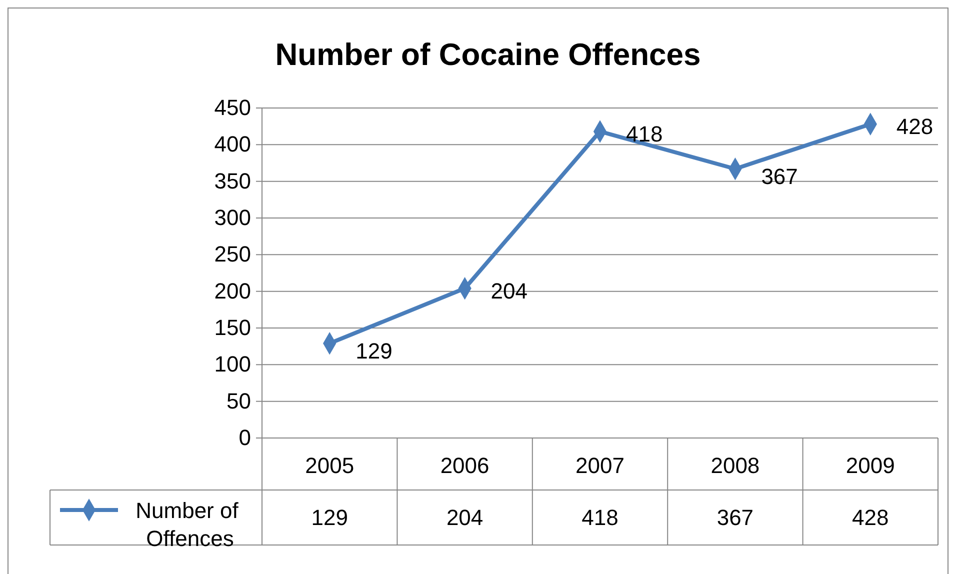 The height and width of the screenshot is (574, 955). Describe the element at coordinates (329, 517) in the screenshot. I see `text: 129` at that location.